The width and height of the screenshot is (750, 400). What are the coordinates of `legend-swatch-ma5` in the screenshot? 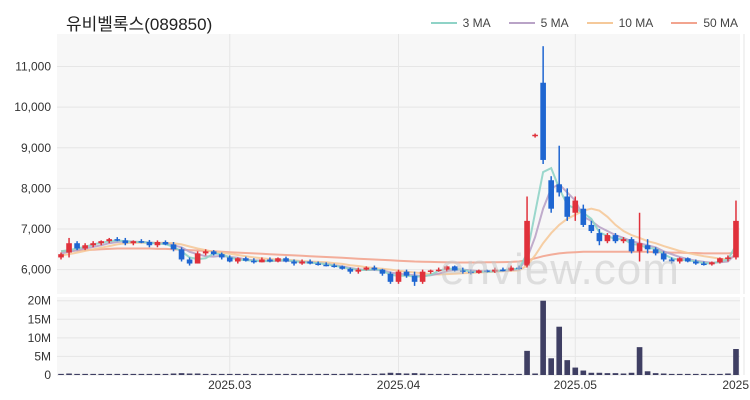 It's located at (521, 23).